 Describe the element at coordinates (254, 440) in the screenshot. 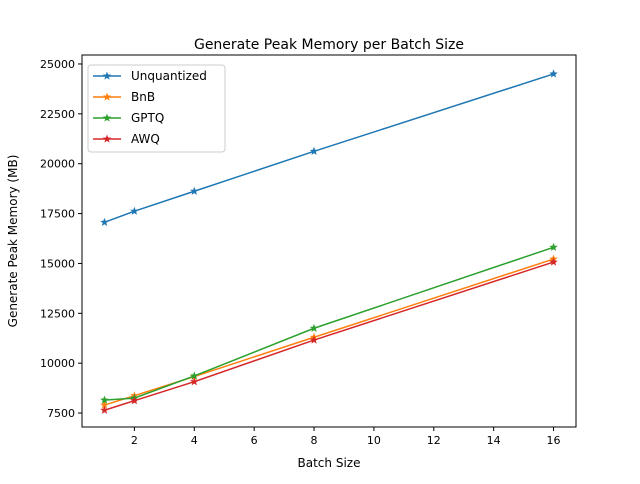

I see `x-tick-label: 6` at that location.